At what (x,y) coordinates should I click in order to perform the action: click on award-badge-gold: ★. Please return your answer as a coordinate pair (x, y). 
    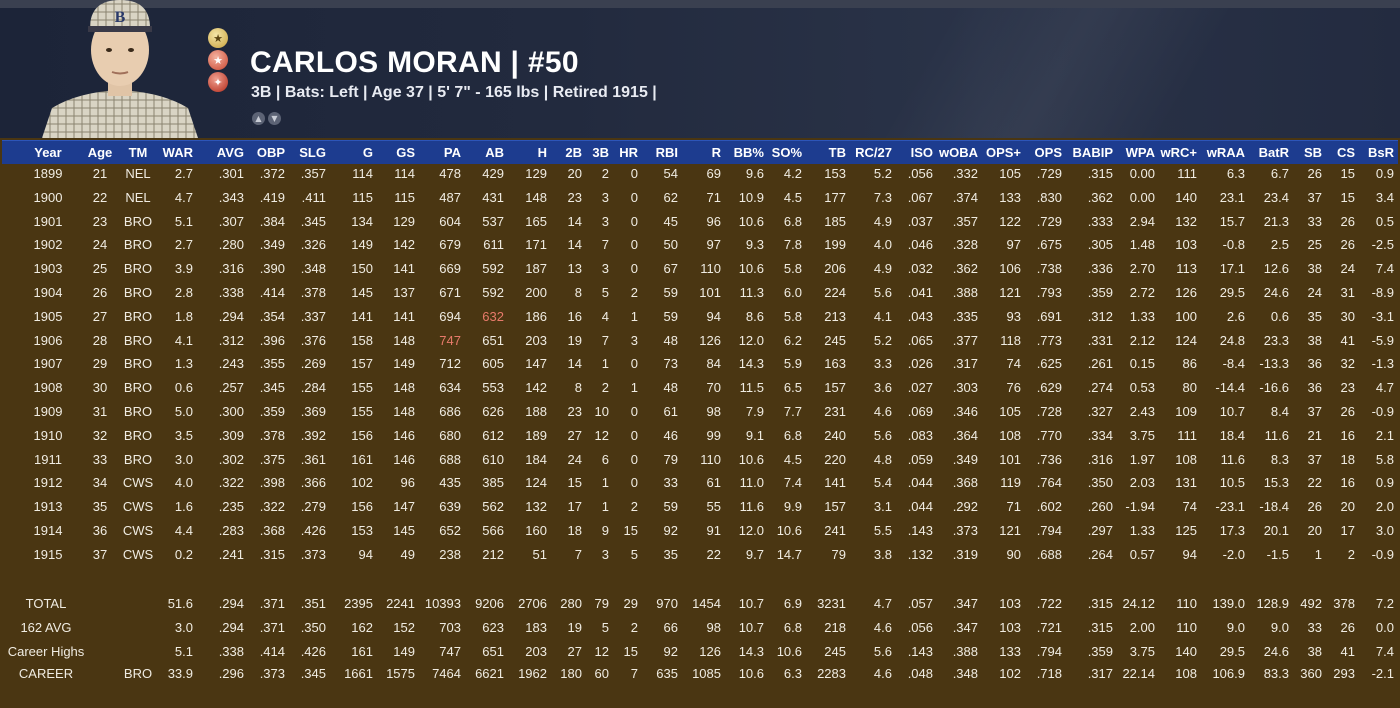
    Looking at the image, I should click on (218, 38).